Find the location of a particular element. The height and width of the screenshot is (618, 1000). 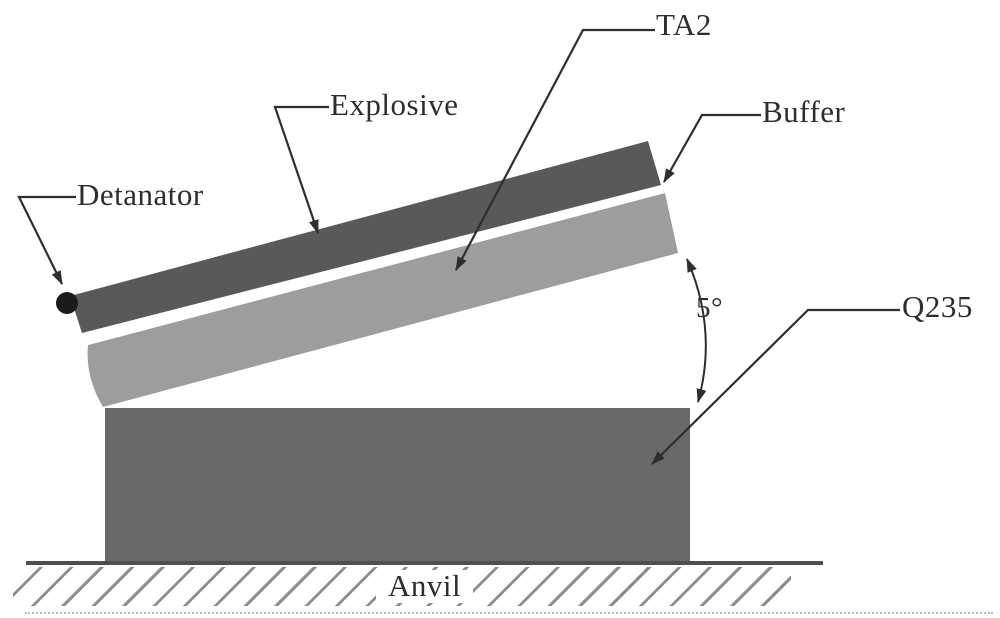

label-angle-value: 5° is located at coordinates (710, 308).